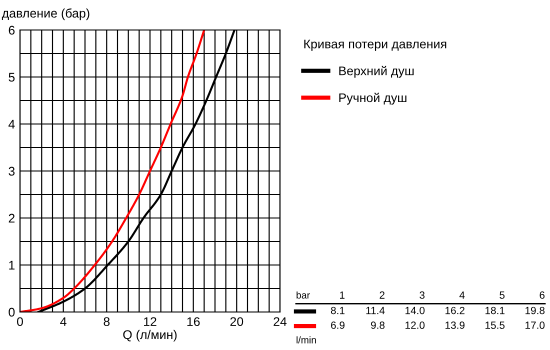  What do you see at coordinates (20, 321) in the screenshot?
I see `x-tick-label: 0` at bounding box center [20, 321].